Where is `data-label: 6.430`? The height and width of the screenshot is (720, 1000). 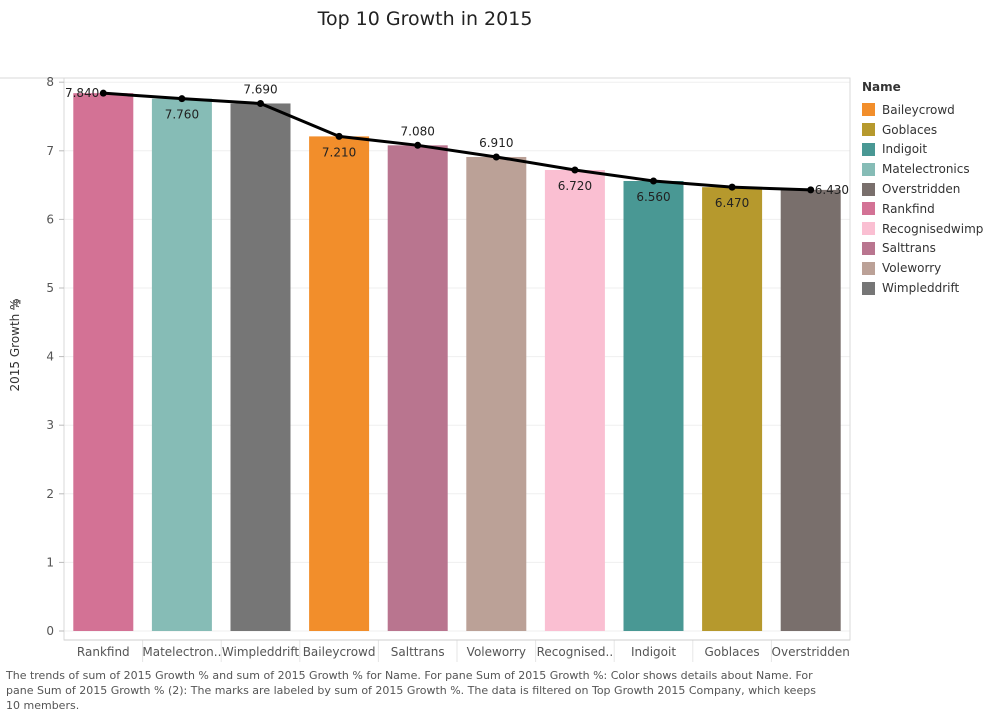
data-label: 6.430 is located at coordinates (832, 190).